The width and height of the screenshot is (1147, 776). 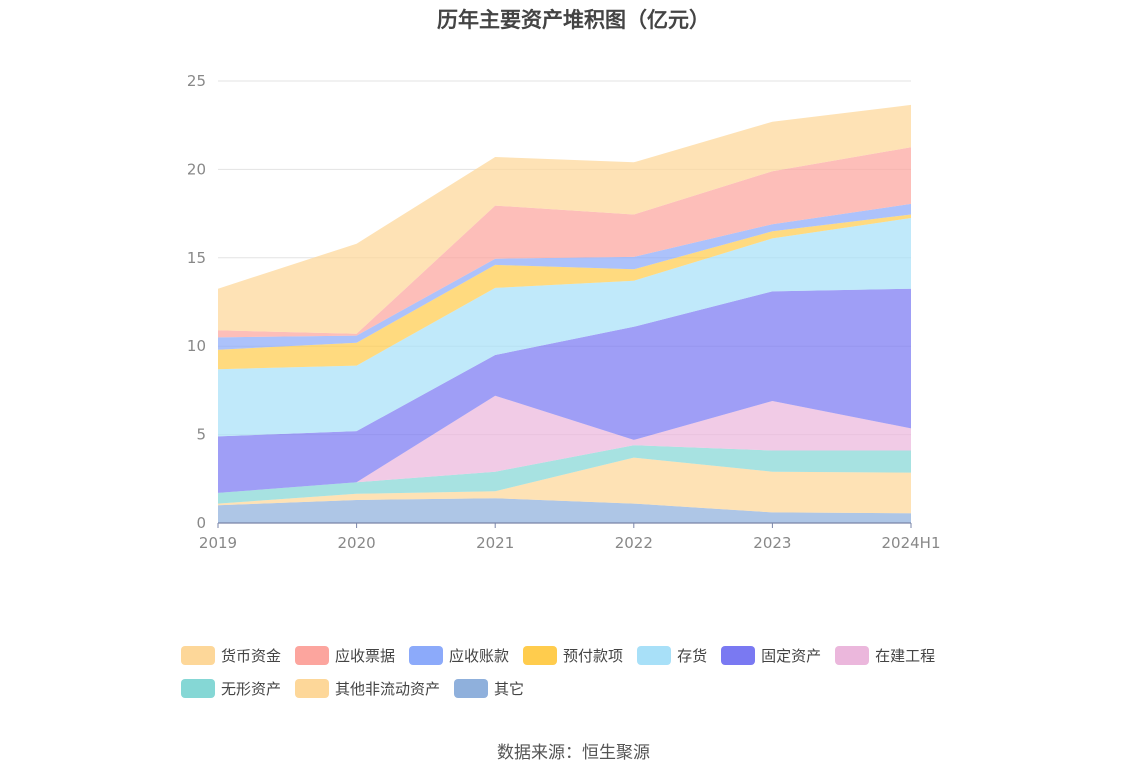 What do you see at coordinates (196, 169) in the screenshot?
I see `y-tick-label: 20` at bounding box center [196, 169].